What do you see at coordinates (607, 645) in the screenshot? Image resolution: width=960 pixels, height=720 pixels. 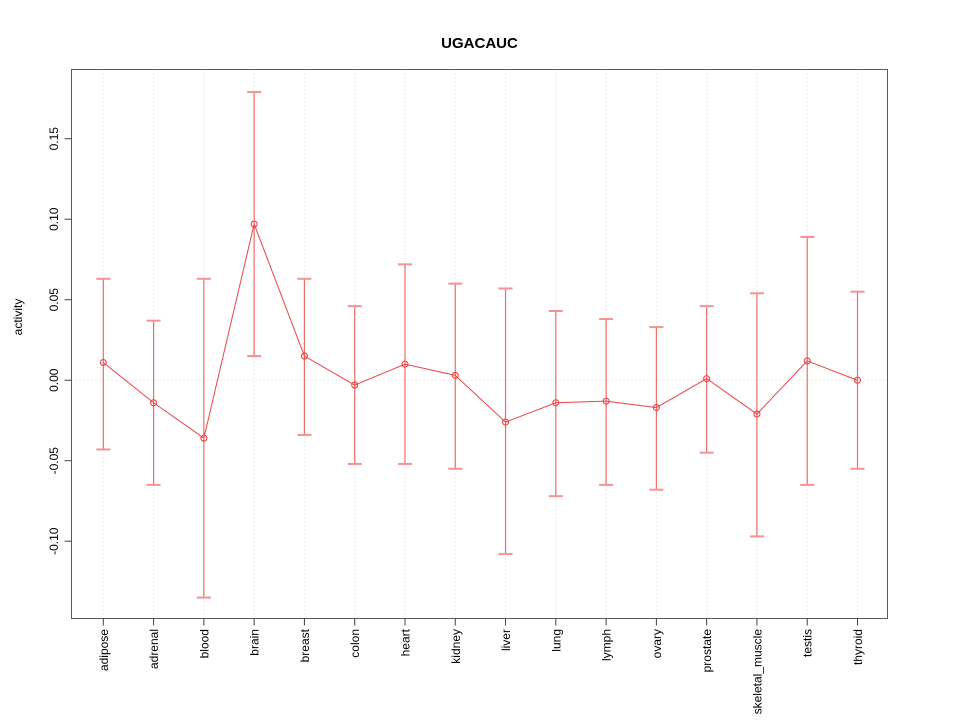 I see `x-tick-label: lymph` at bounding box center [607, 645].